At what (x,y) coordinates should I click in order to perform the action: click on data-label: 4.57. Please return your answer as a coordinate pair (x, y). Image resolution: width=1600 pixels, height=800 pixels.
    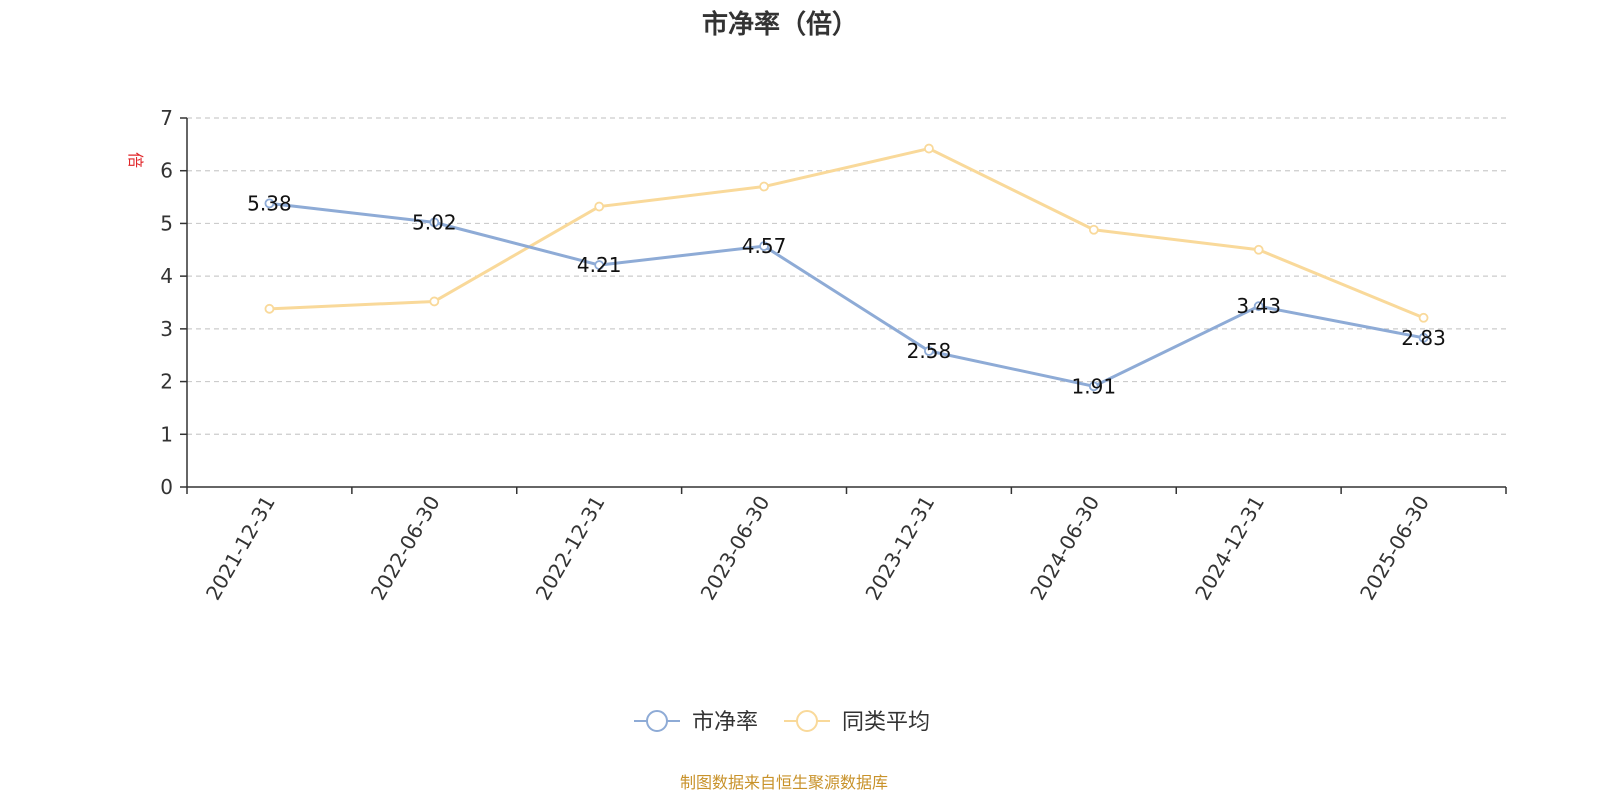
    Looking at the image, I should click on (764, 246).